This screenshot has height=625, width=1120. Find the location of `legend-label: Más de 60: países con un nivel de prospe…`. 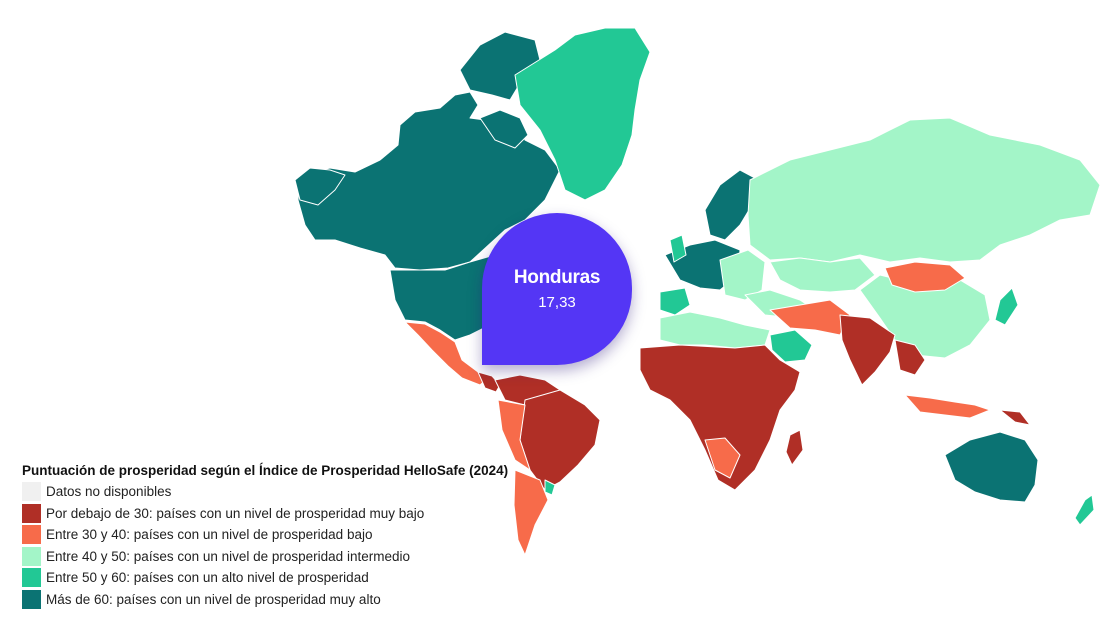

legend-label: Más de 60: países con un nivel de prospe… is located at coordinates (213, 599).